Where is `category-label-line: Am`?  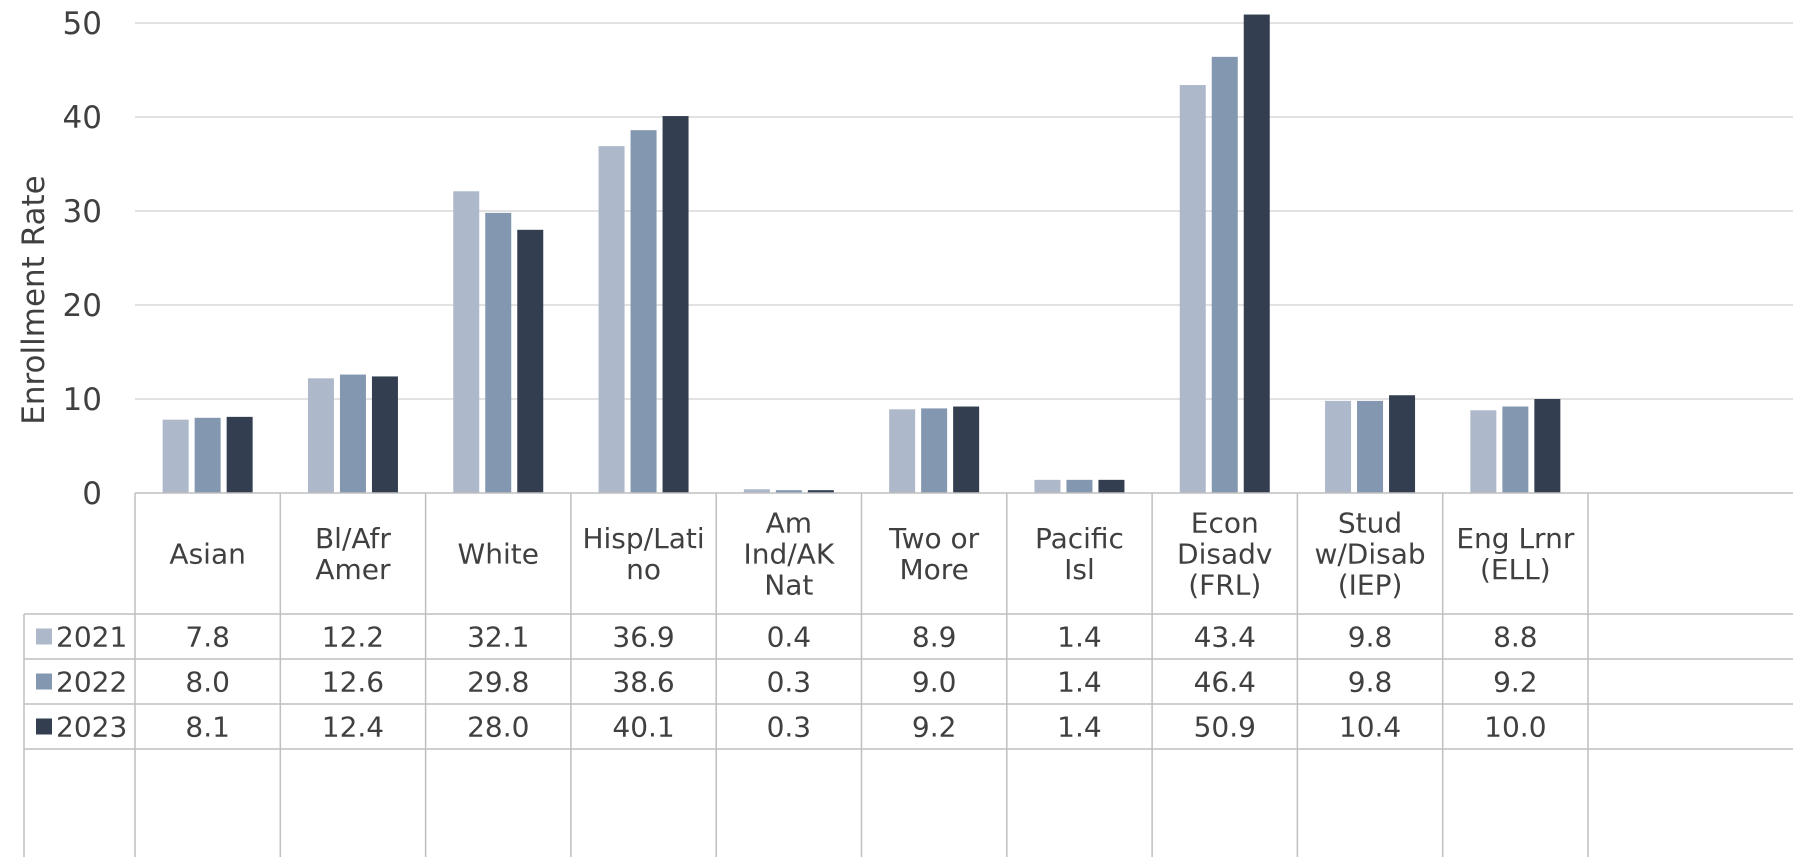
category-label-line: Am is located at coordinates (789, 523).